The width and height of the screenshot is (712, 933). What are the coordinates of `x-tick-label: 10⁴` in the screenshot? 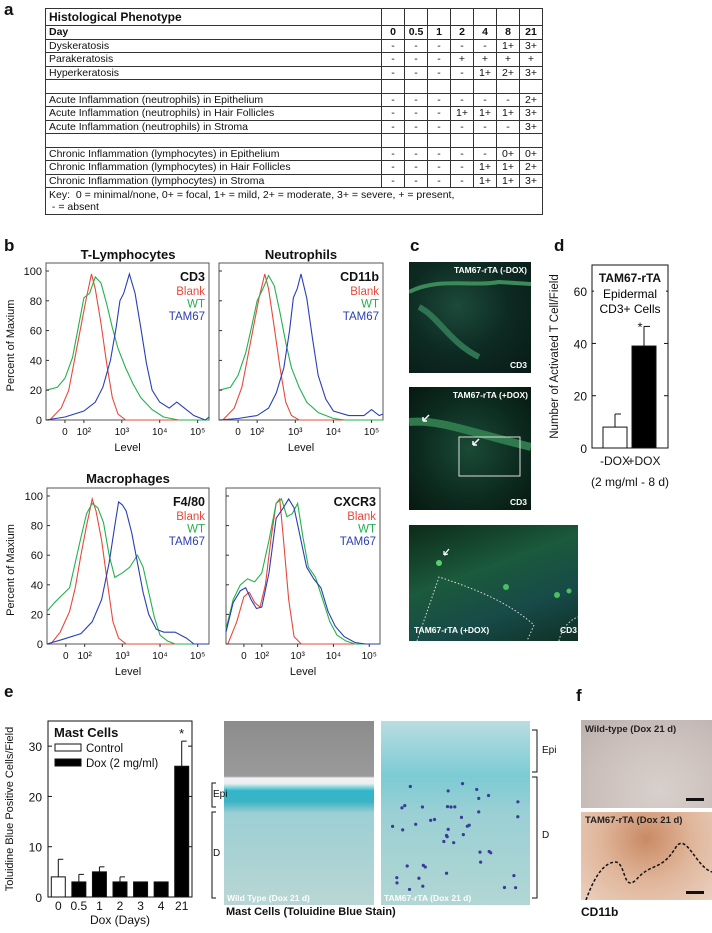 It's located at (333, 656).